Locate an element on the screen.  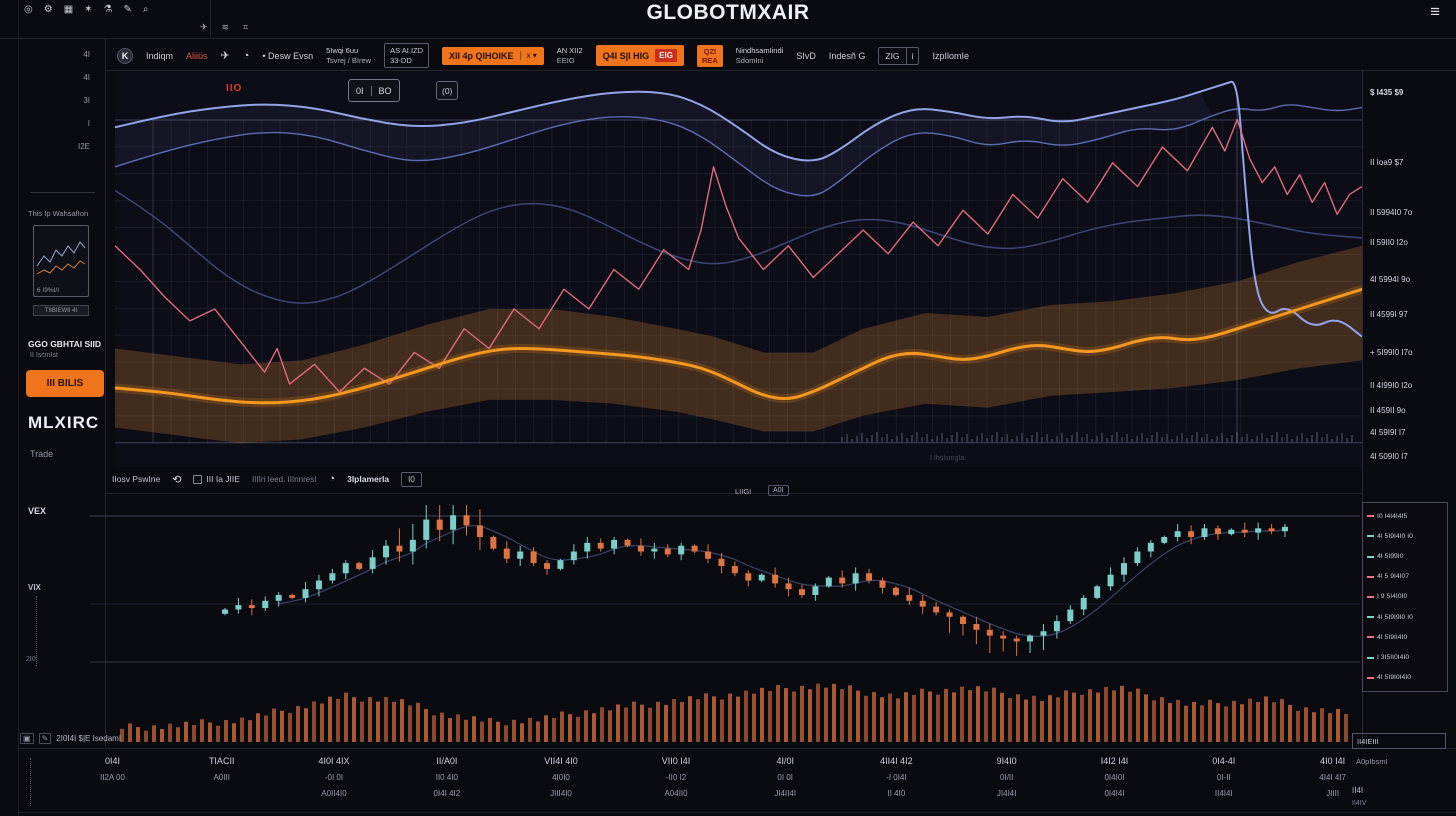
toolbar-item-as-aid: AS AI.IZD 33-DD is located at coordinates (407, 55).